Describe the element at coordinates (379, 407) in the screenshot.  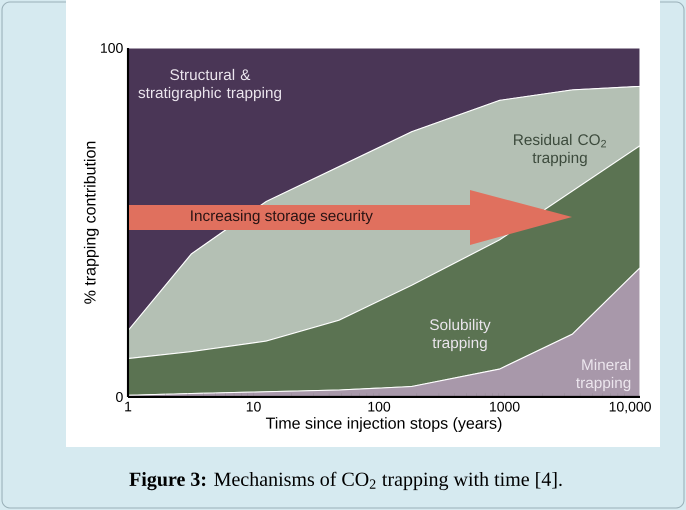
I see `x-tick-label: 100` at that location.